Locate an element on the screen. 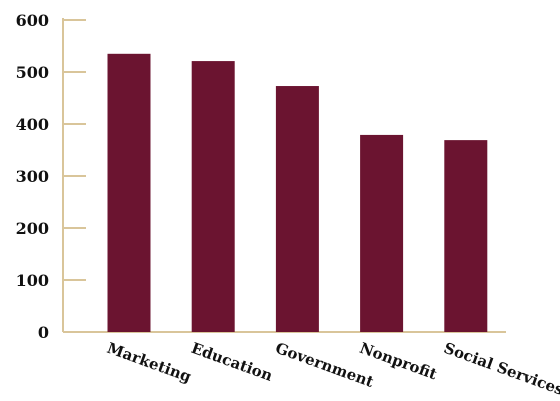 The image size is (560, 401). y-tick-labels: 0 100 200 300 400 500 600 is located at coordinates (32, 176).